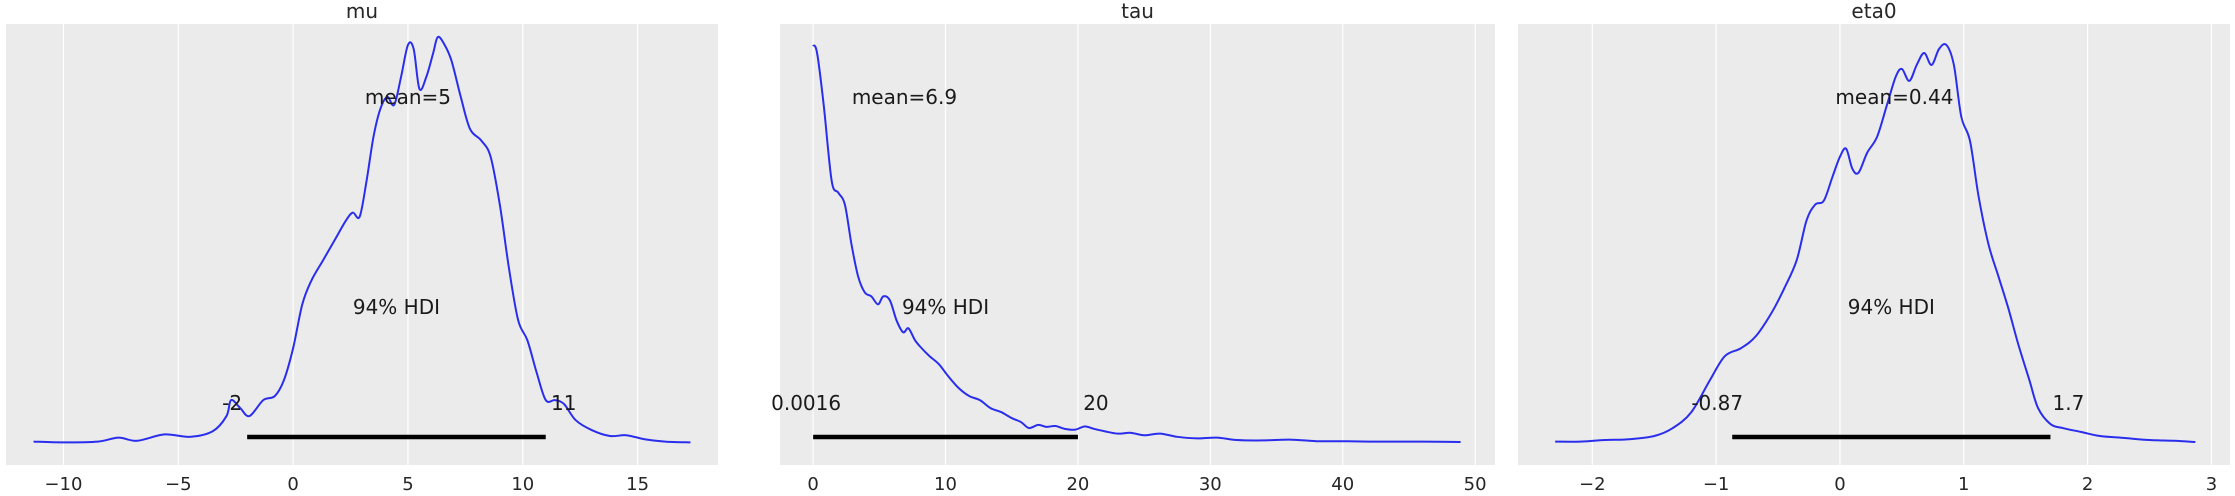  Describe the element at coordinates (1963, 484) in the screenshot. I see `x-tick-label: 1` at that location.